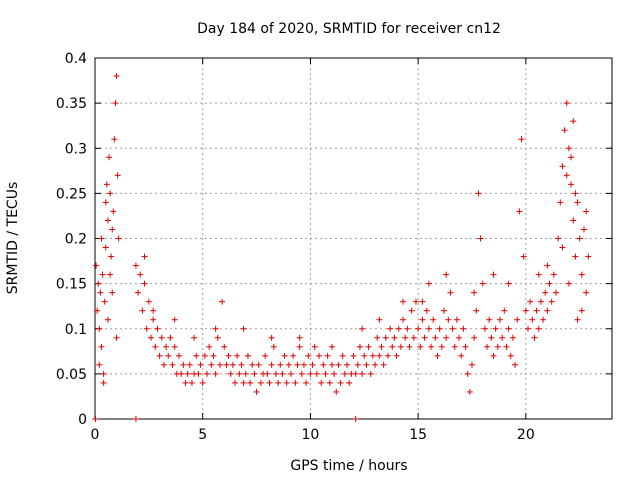  What do you see at coordinates (76, 330) in the screenshot?
I see `y-tick-label: 0.1` at bounding box center [76, 330].